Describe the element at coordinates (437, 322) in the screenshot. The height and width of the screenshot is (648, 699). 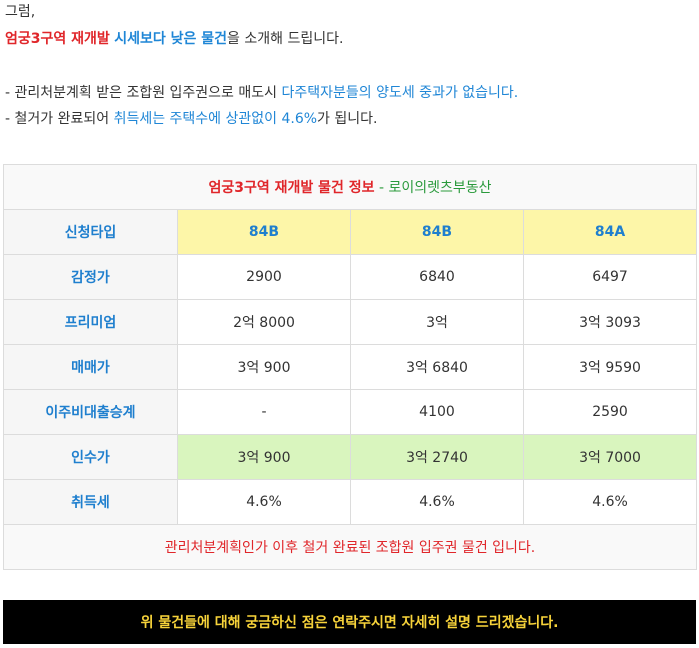
I see `table-cell: 3억` at that location.